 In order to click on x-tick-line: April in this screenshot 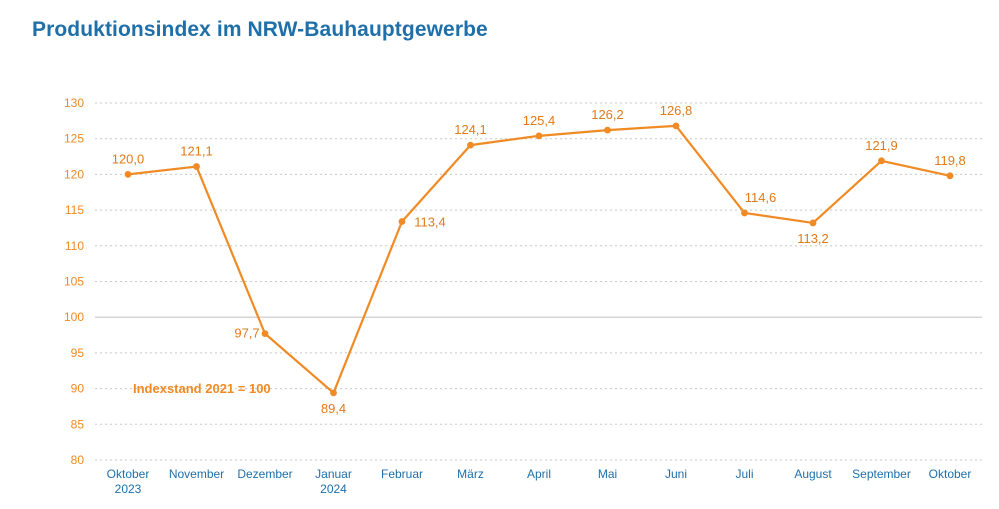, I will do `click(539, 474)`.